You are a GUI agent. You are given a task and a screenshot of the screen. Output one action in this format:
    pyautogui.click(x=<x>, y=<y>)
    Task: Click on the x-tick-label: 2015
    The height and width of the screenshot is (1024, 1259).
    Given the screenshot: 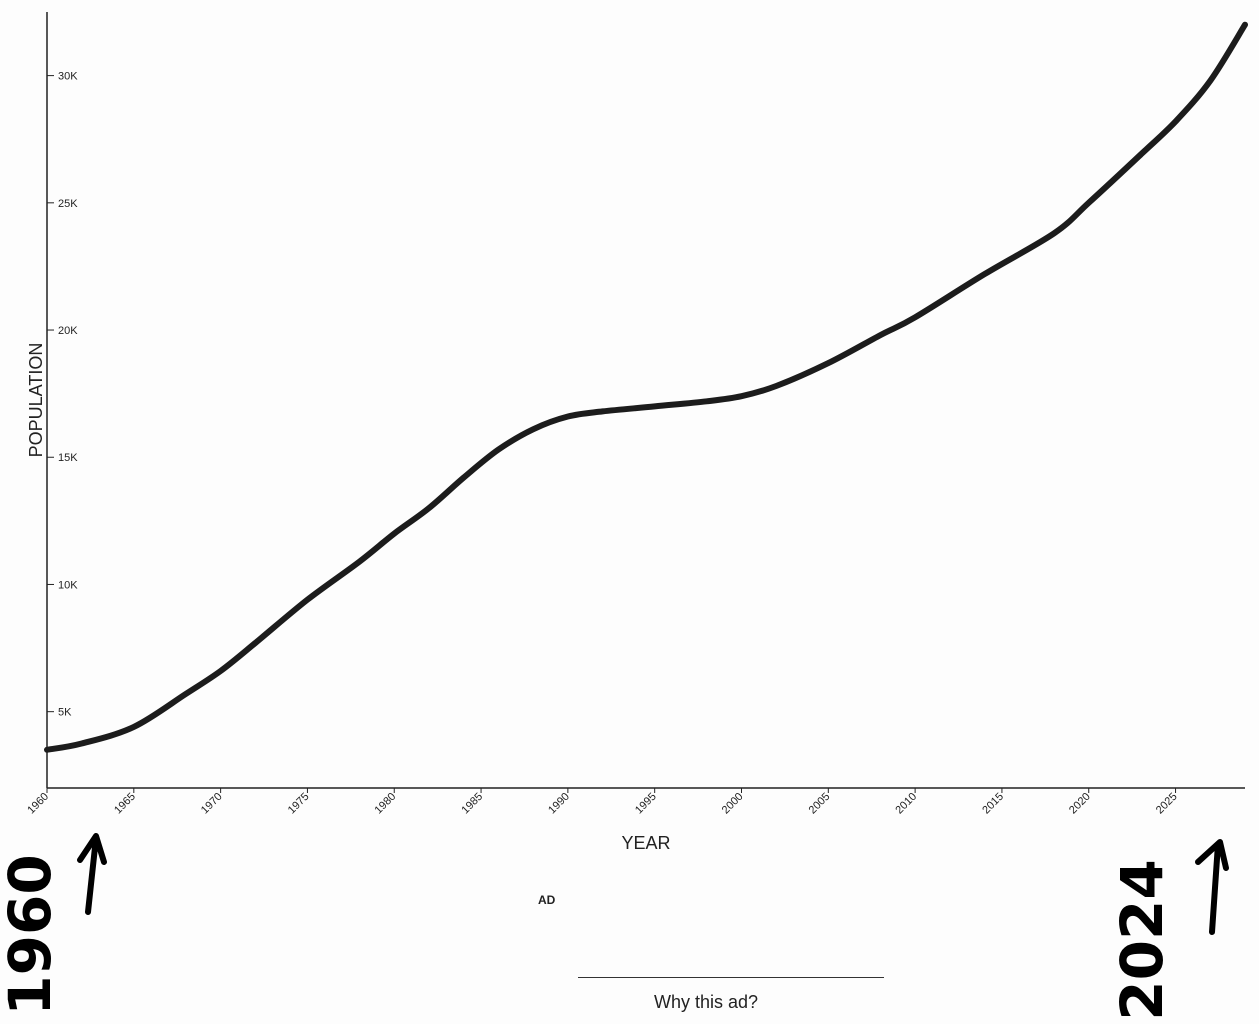 What is the action you would take?
    pyautogui.click(x=993, y=804)
    